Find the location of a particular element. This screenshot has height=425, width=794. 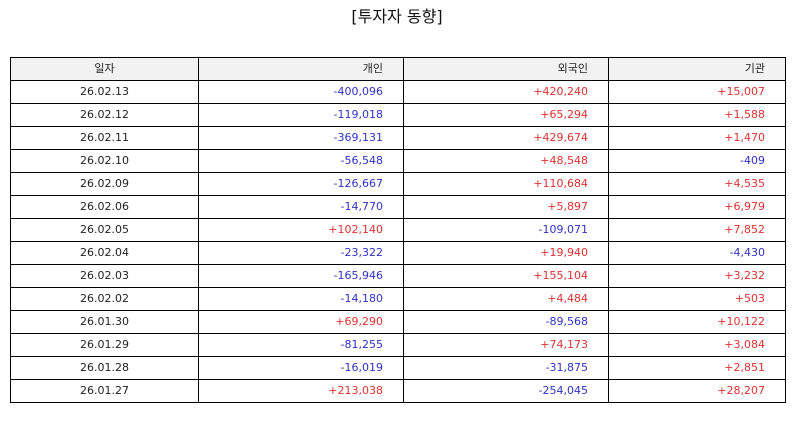

table-row: 26.02.06 -14,770 +5,897 +6,979 is located at coordinates (398, 207).